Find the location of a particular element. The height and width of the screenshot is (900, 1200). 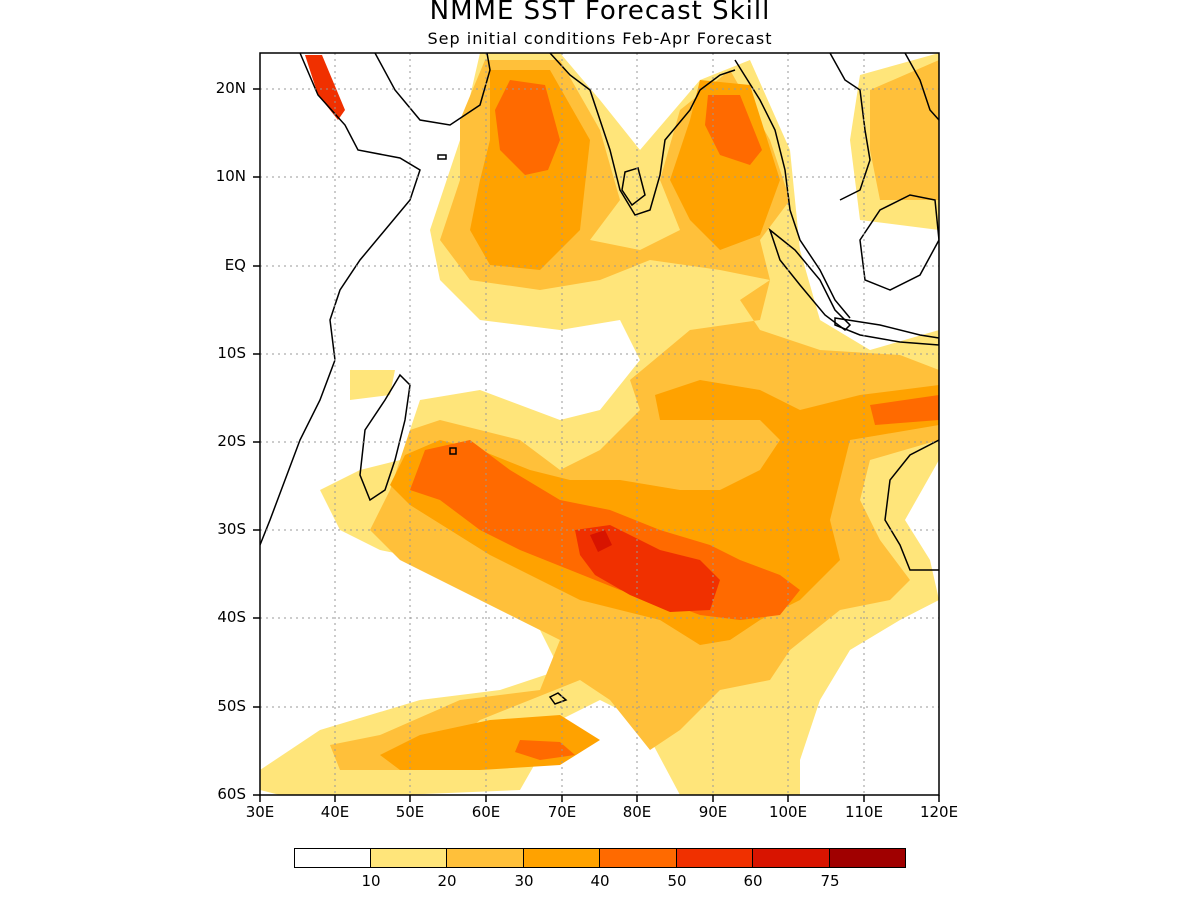

india-coastline is located at coordinates (642, 134).